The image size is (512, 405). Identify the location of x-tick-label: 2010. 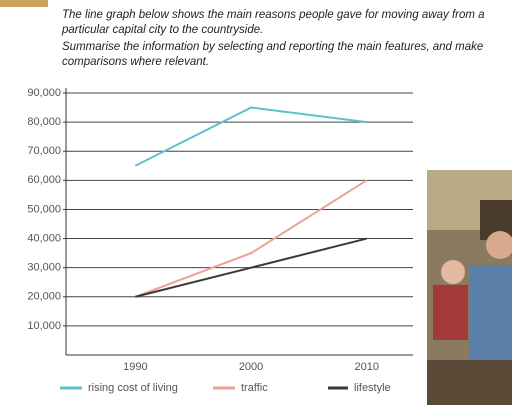
(366, 367).